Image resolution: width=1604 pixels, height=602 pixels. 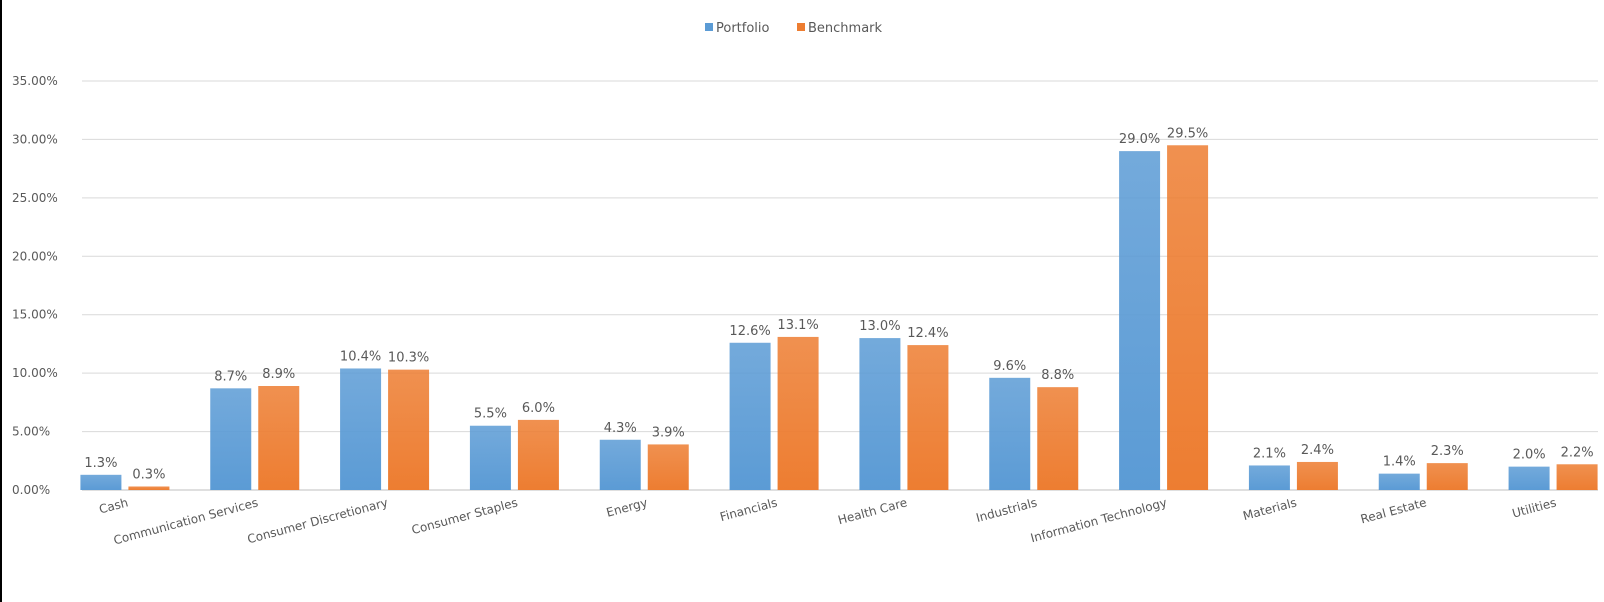 I want to click on legend-label-benchmark: Benchmark, so click(x=845, y=28).